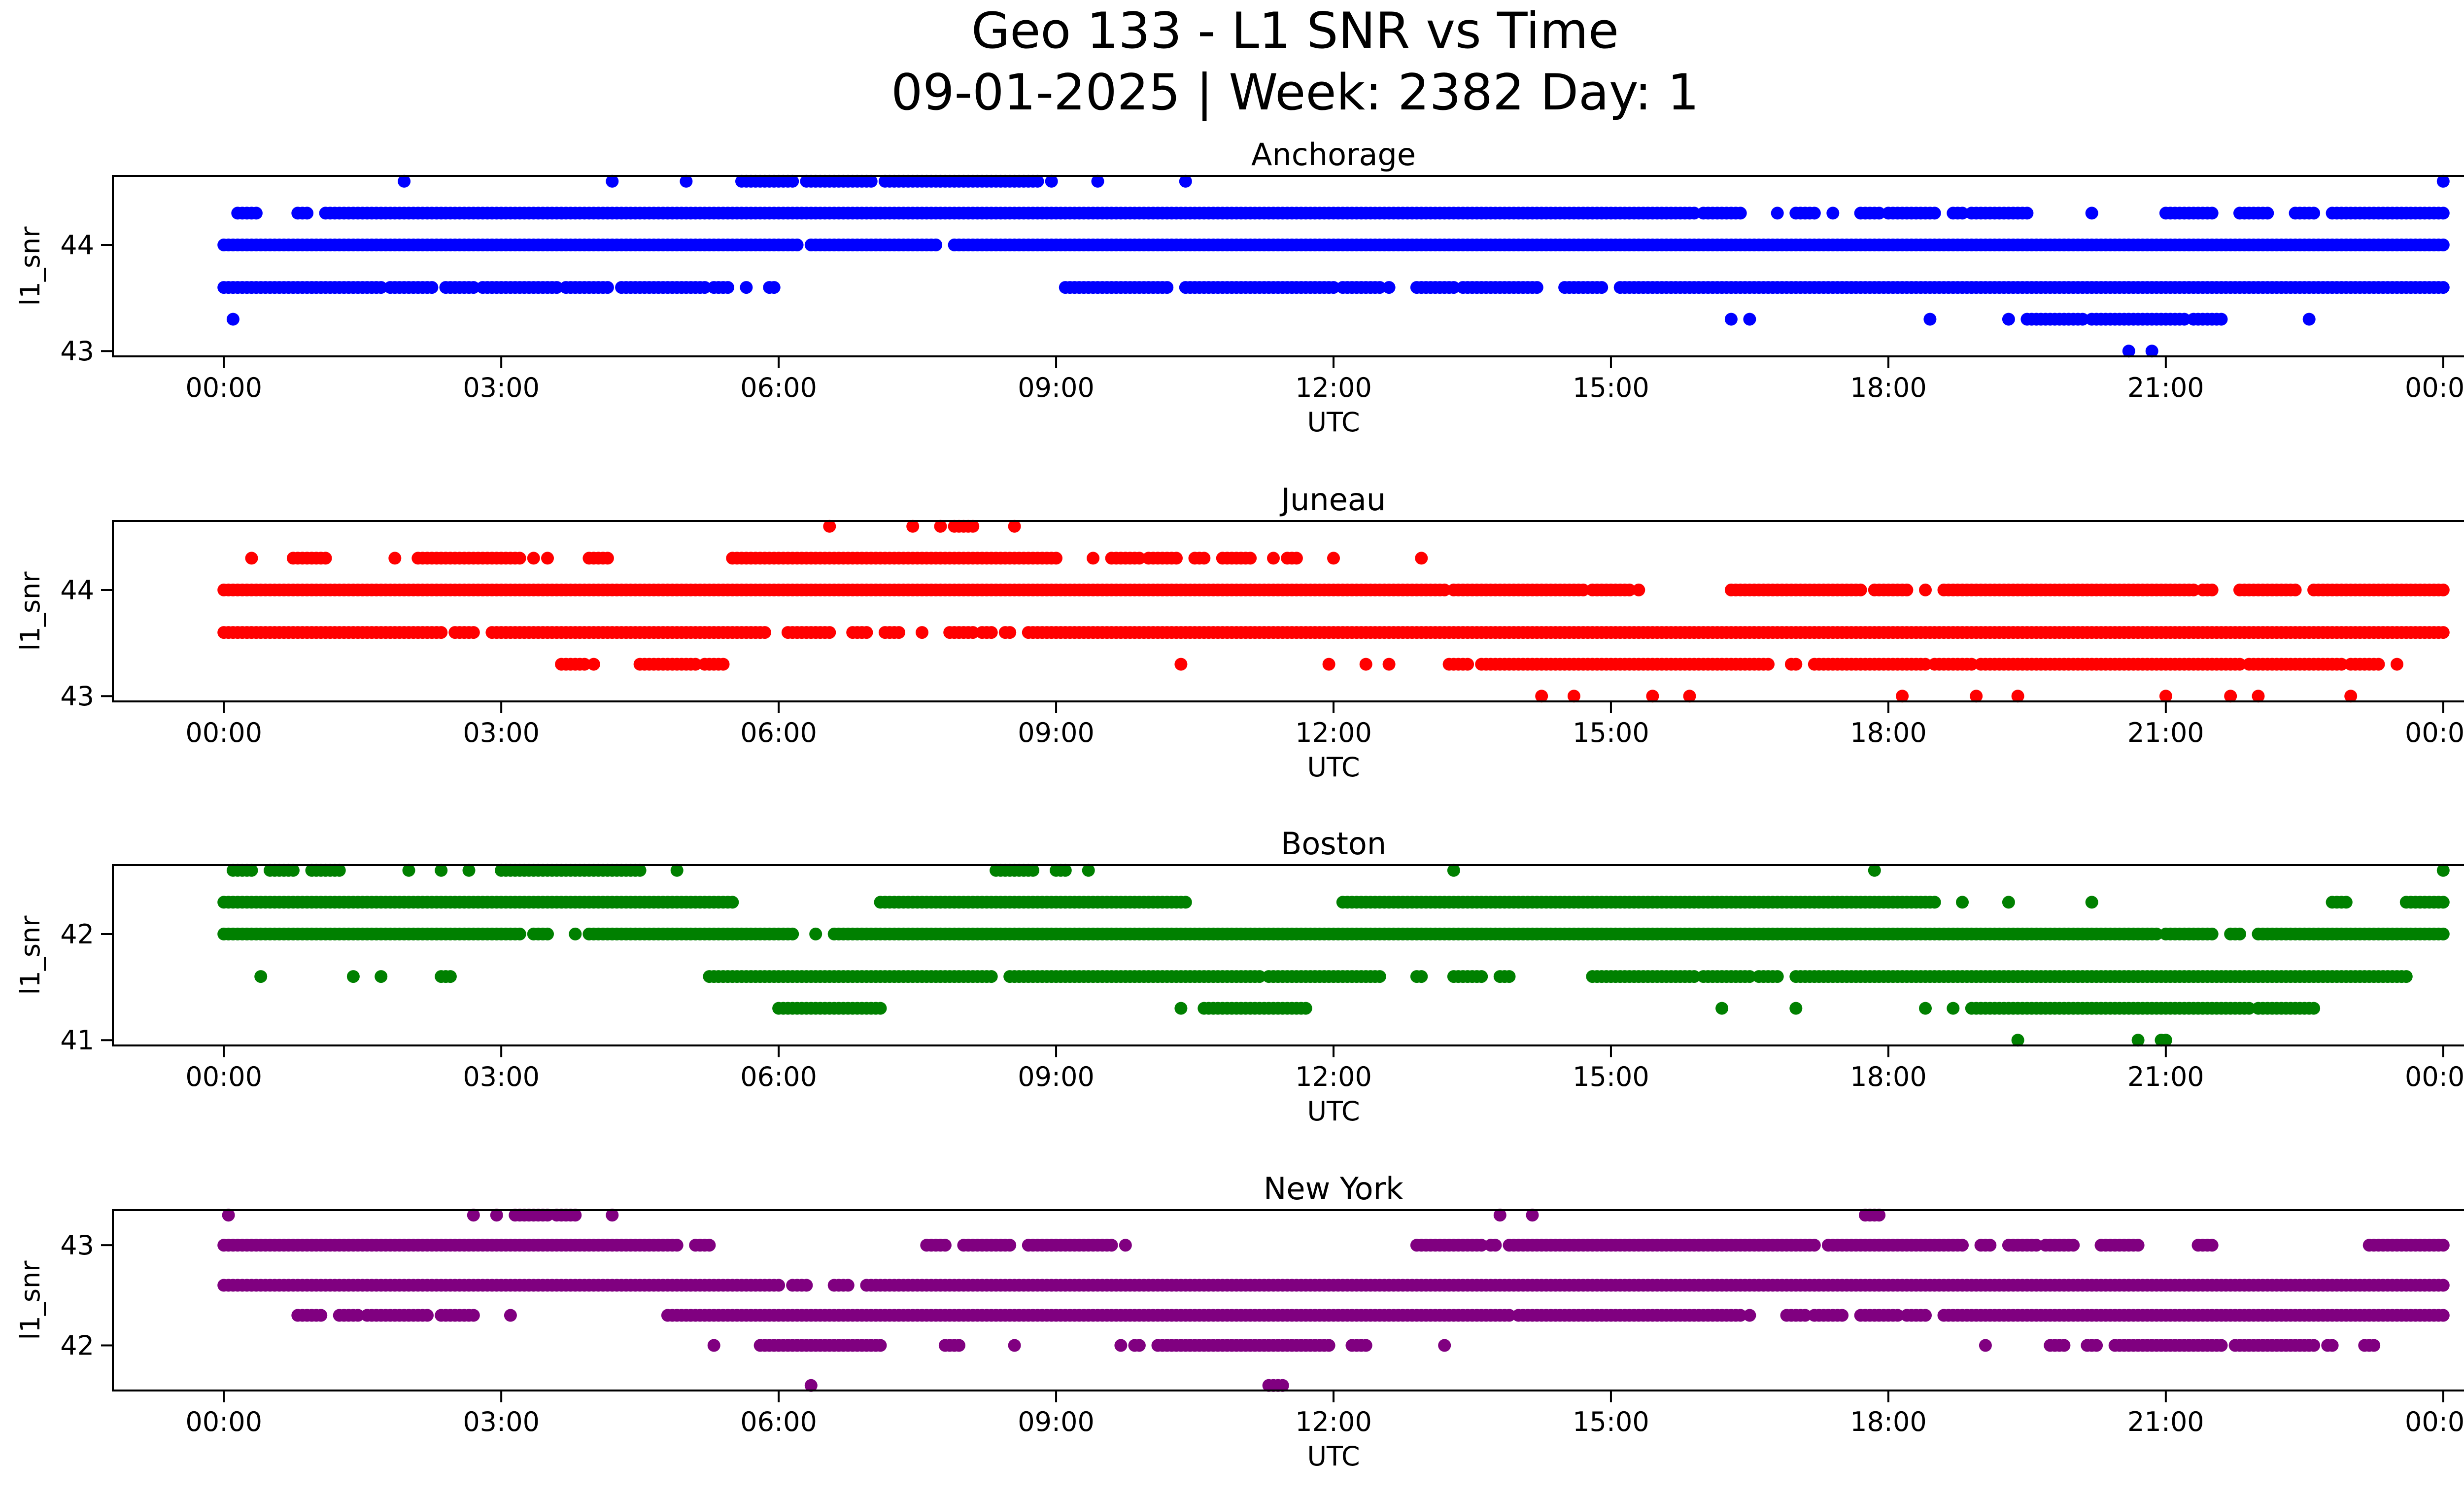 The height and width of the screenshot is (1495, 2464). I want to click on panel-title: Anchorage, so click(1333, 155).